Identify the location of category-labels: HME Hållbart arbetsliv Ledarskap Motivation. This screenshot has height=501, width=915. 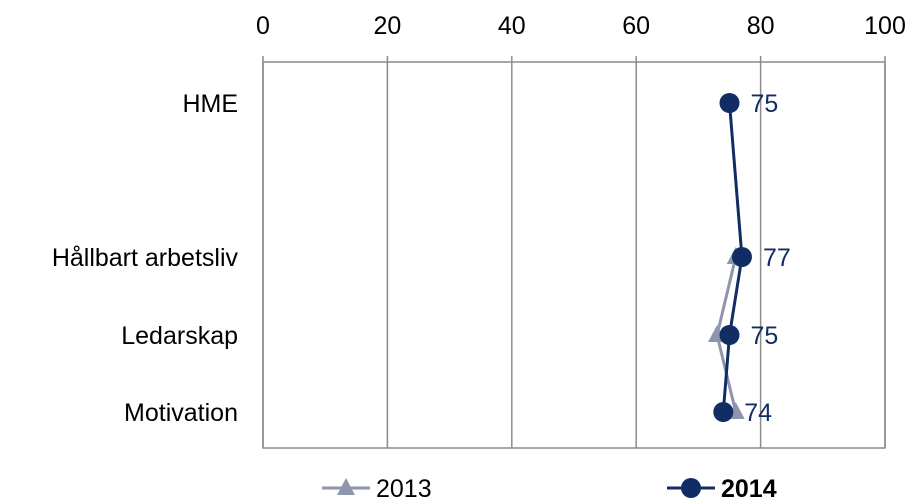
(145, 258).